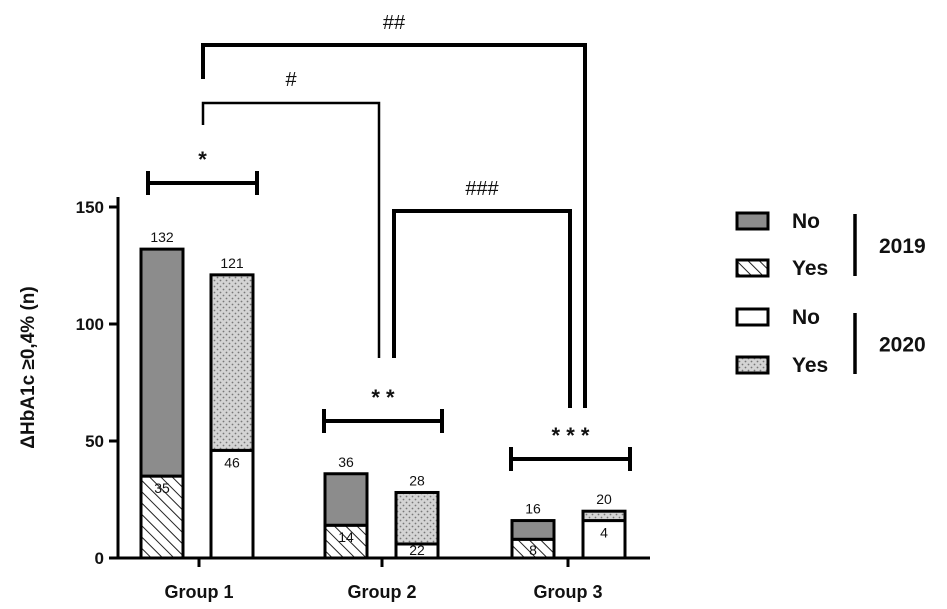 This screenshot has width=947, height=609. What do you see at coordinates (381, 592) in the screenshot?
I see `x-category-label: Group 2` at bounding box center [381, 592].